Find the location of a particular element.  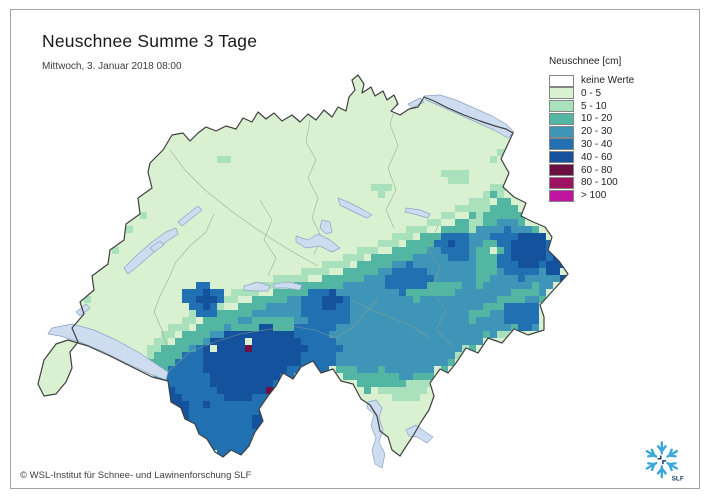

legend-row: 0 - 5 is located at coordinates (591, 93).